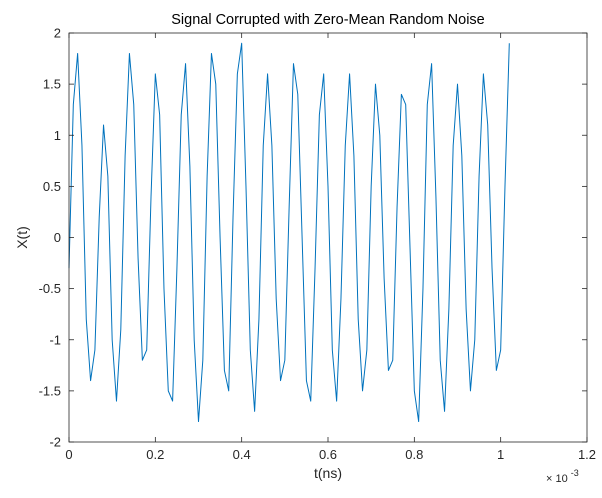 The image size is (602, 498). I want to click on x-axis-exponent-base: × 10, so click(557, 479).